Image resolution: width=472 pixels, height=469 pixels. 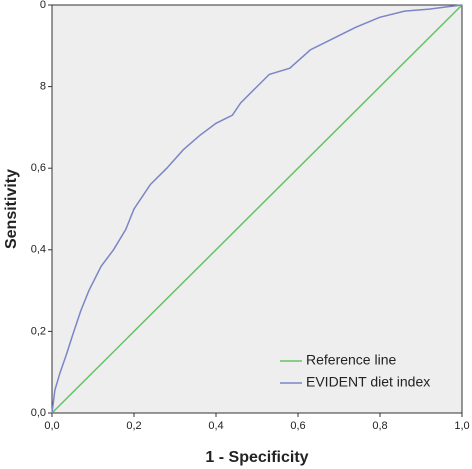 What do you see at coordinates (297, 426) in the screenshot?
I see `x-tick-label: 0,6` at bounding box center [297, 426].